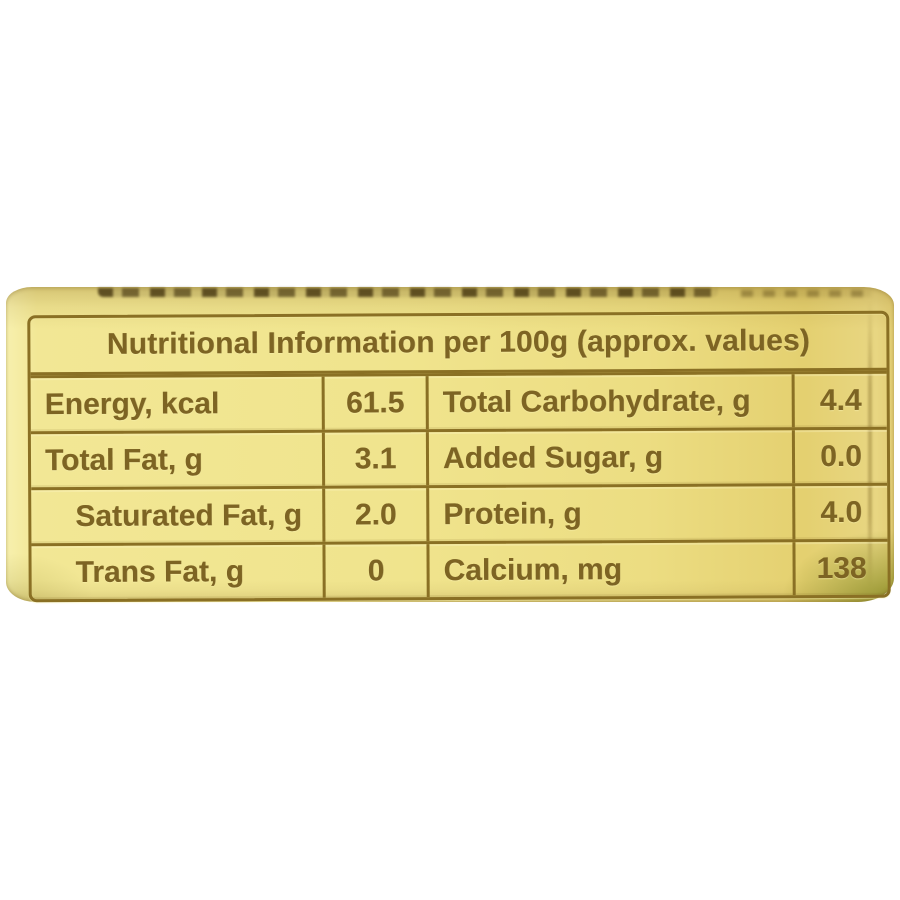  Describe the element at coordinates (806, 293) in the screenshot. I see `cut-off-printed-text-right` at that location.